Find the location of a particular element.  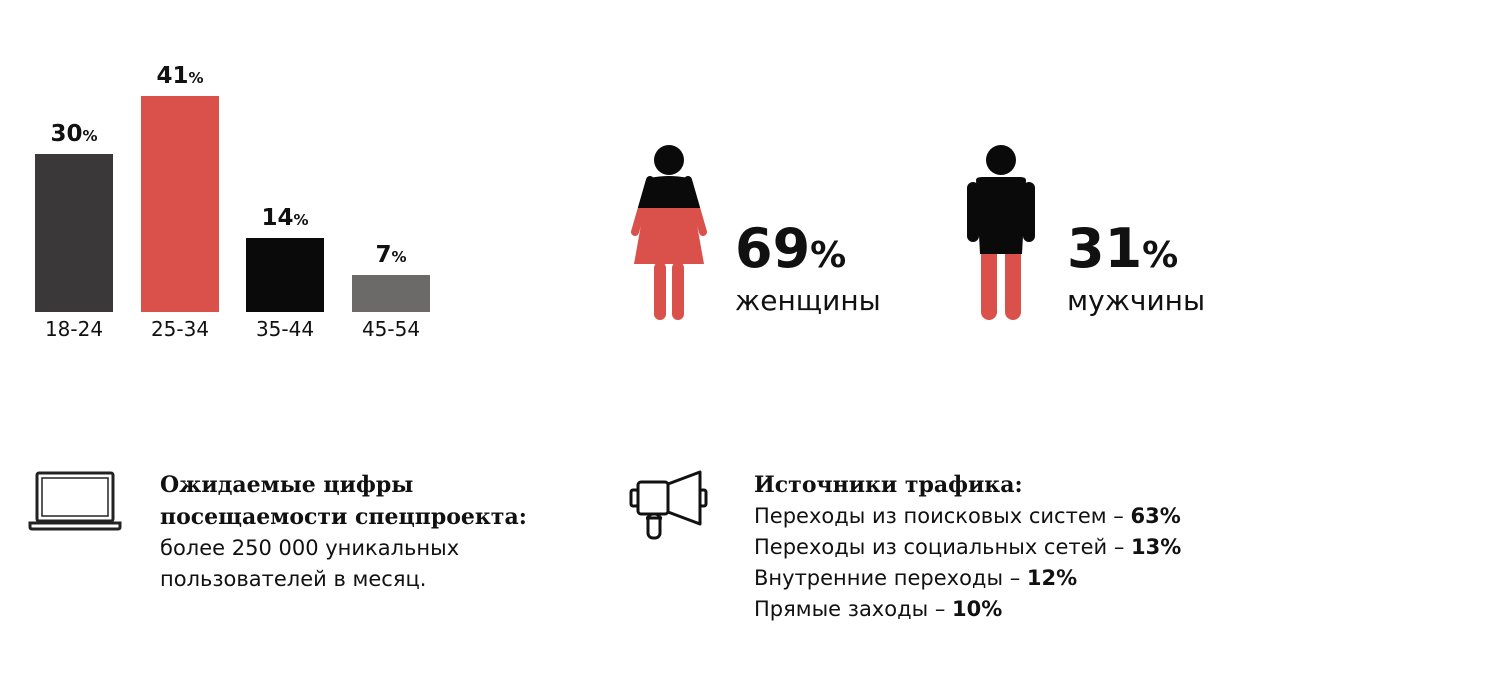

women-label: женщины is located at coordinates (808, 300).